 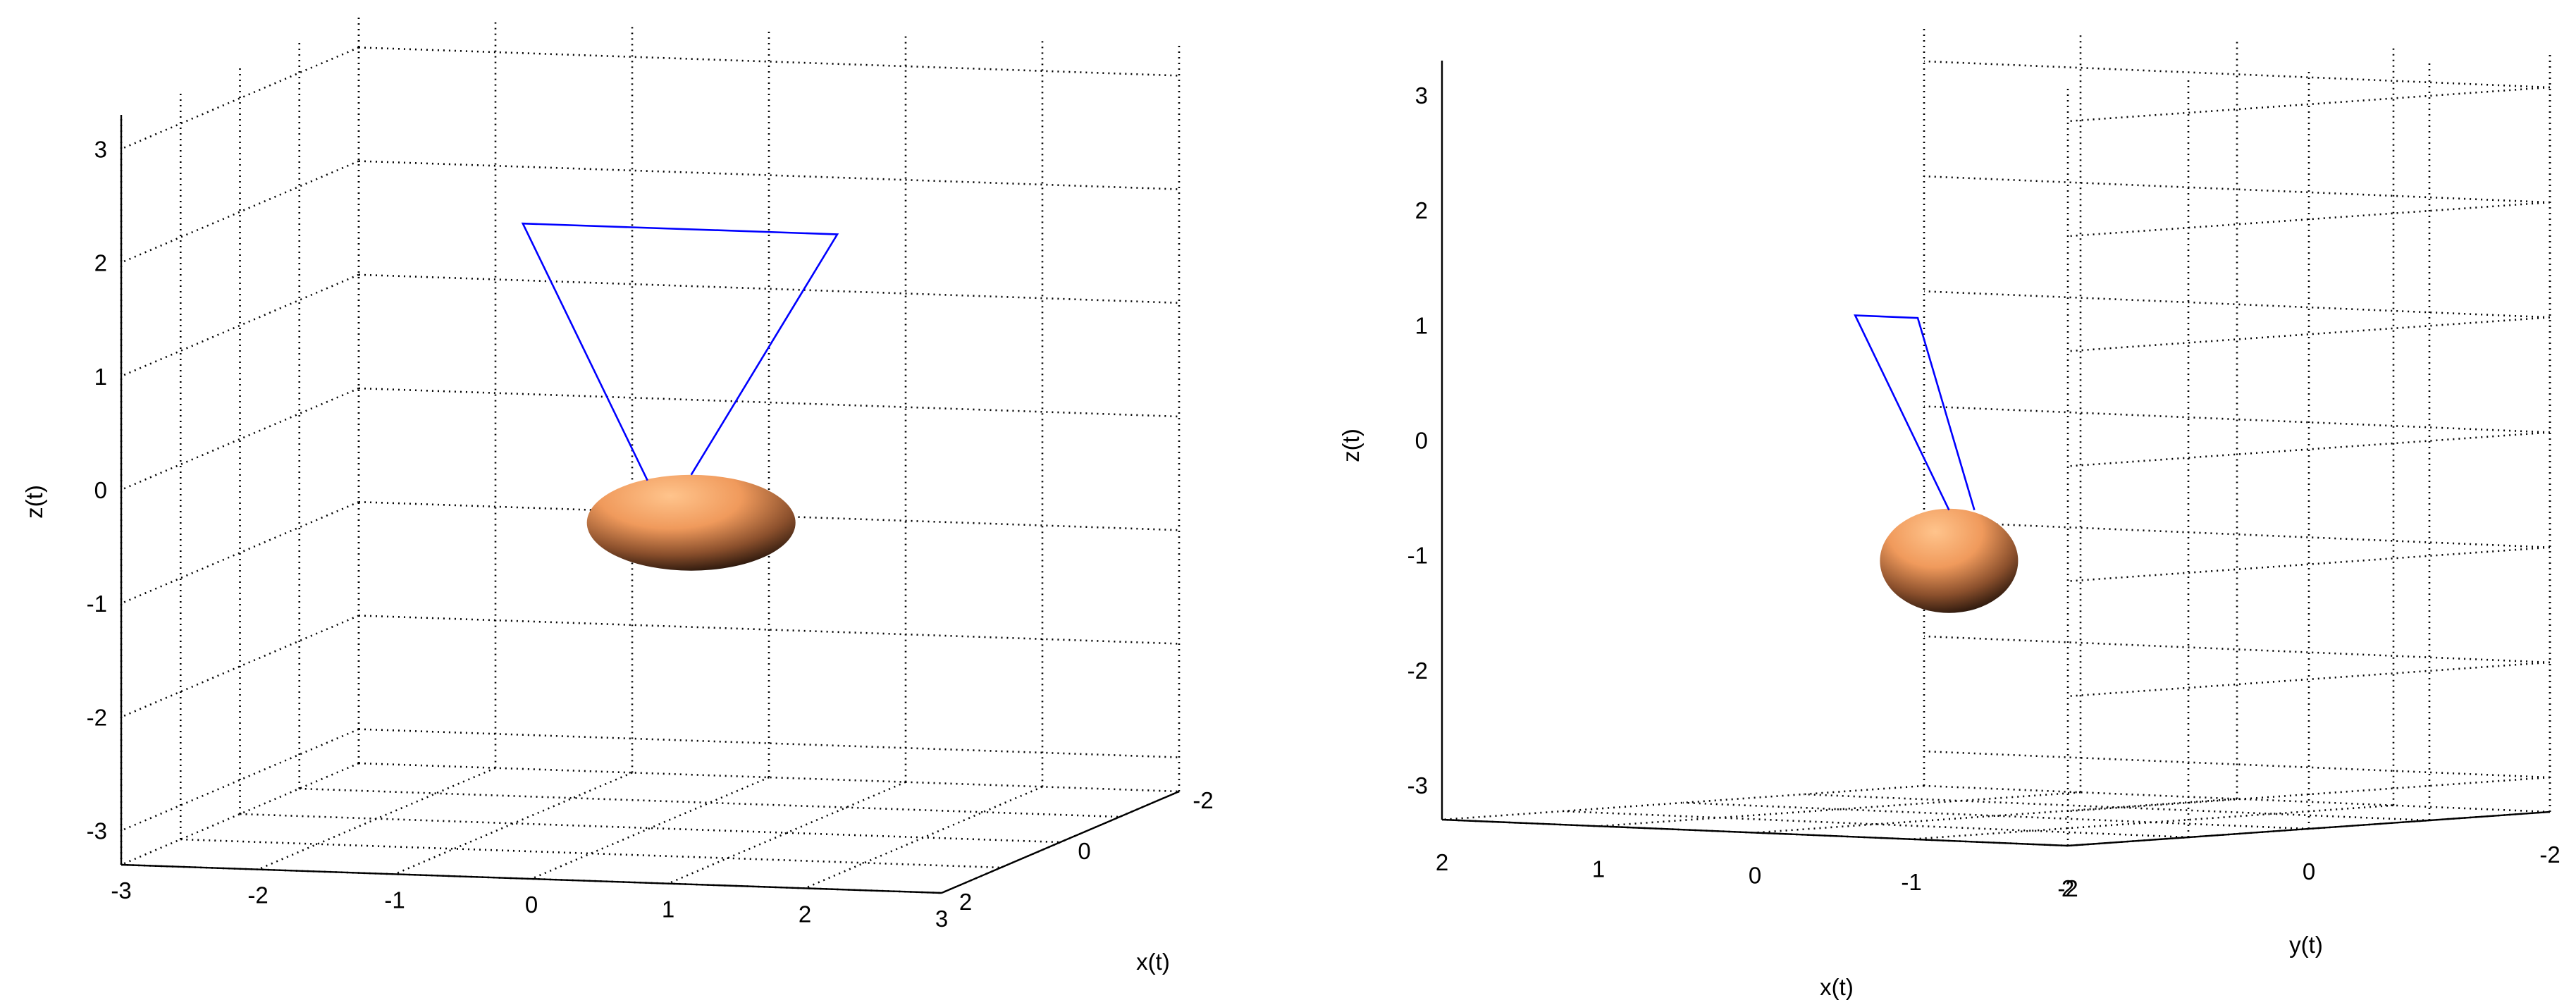 What do you see at coordinates (941, 919) in the screenshot?
I see `x-tick-label: 3` at bounding box center [941, 919].